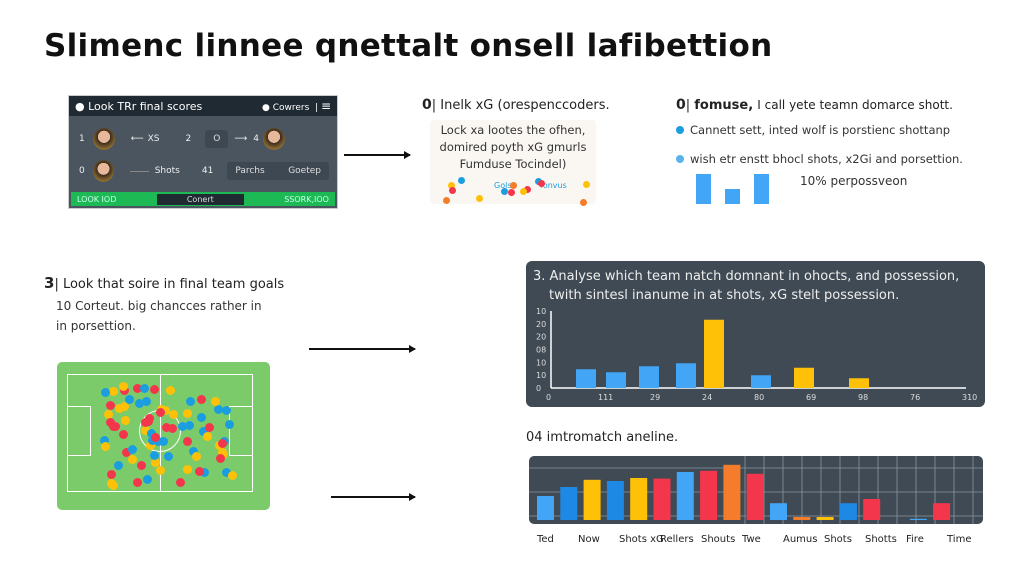  What do you see at coordinates (718, 539) in the screenshot?
I see `x-category-label: Shouts` at bounding box center [718, 539].